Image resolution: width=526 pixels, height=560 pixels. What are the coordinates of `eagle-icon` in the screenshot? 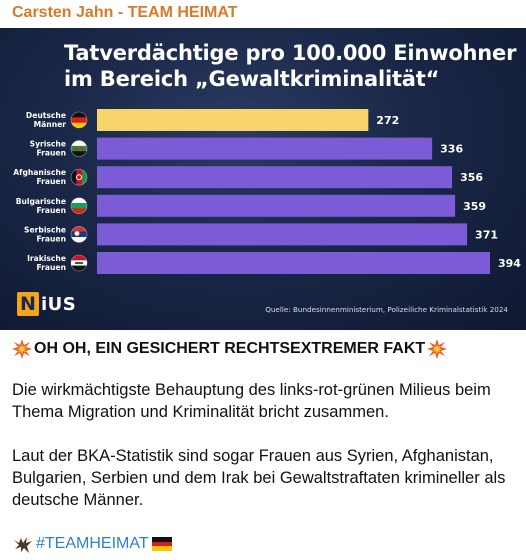 It's located at (23, 545).